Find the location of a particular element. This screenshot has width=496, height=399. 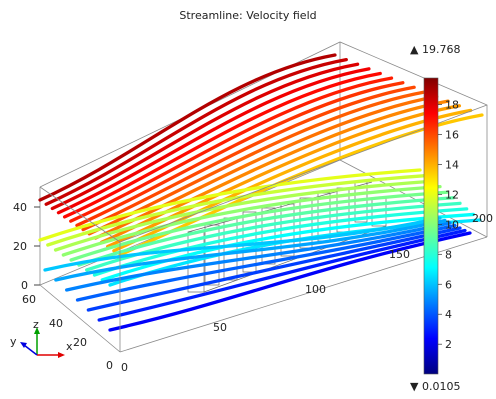

triad-z-label: z is located at coordinates (36, 324).